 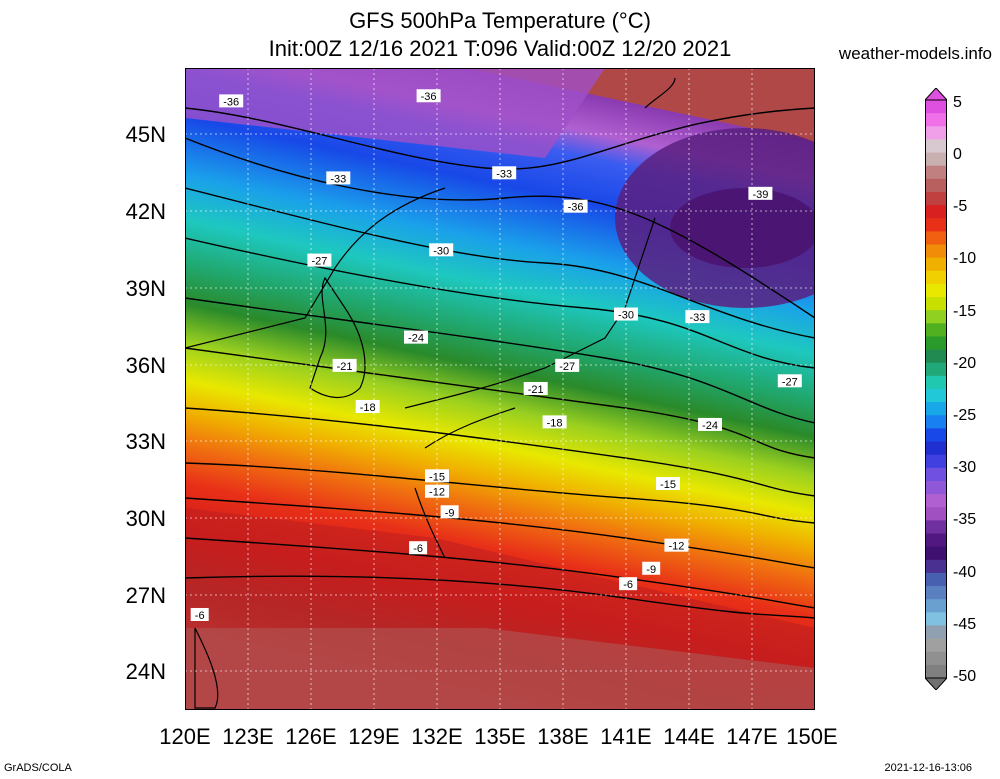 What do you see at coordinates (248, 736) in the screenshot?
I see `lon-label: 123E` at bounding box center [248, 736].